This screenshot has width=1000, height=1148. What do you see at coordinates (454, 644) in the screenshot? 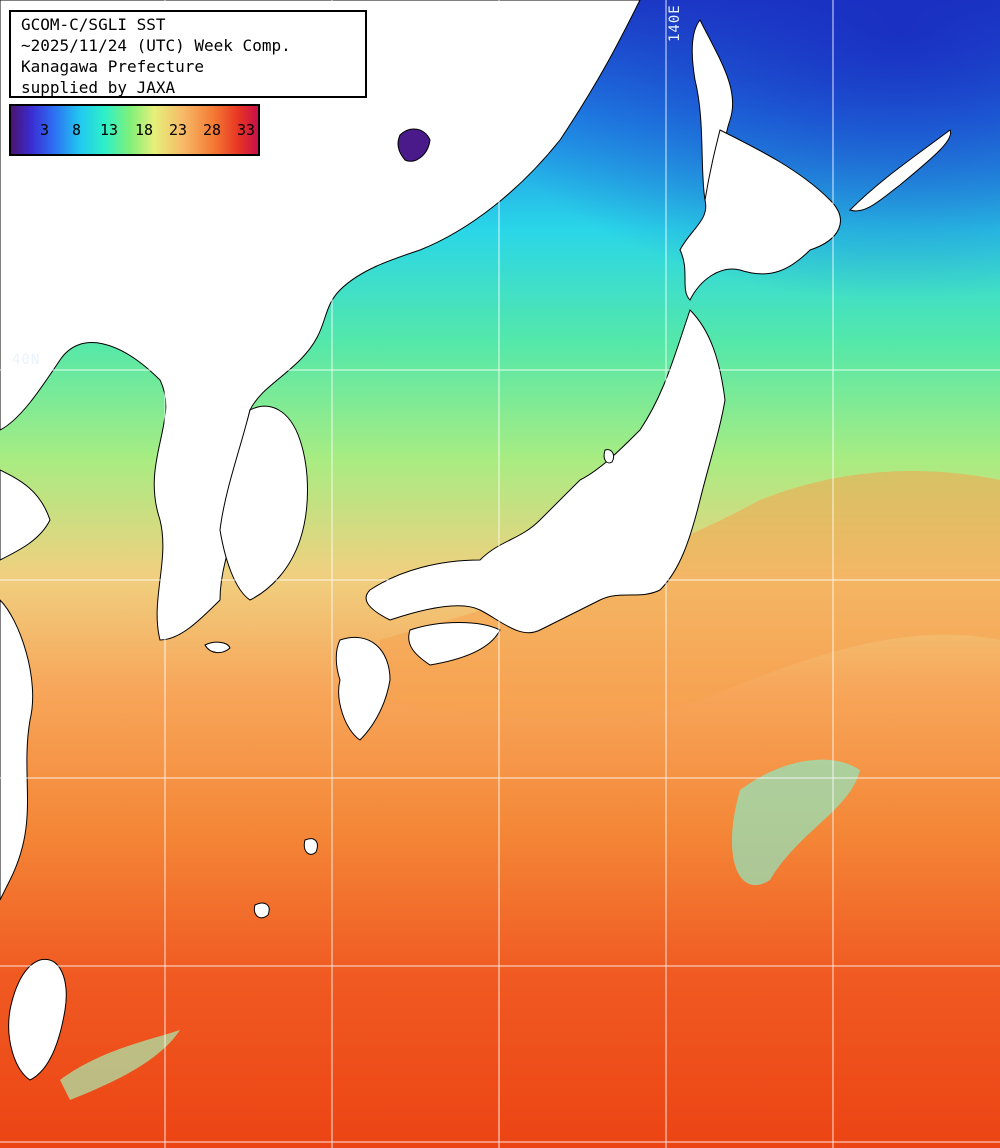
I see `shikoku` at bounding box center [454, 644].